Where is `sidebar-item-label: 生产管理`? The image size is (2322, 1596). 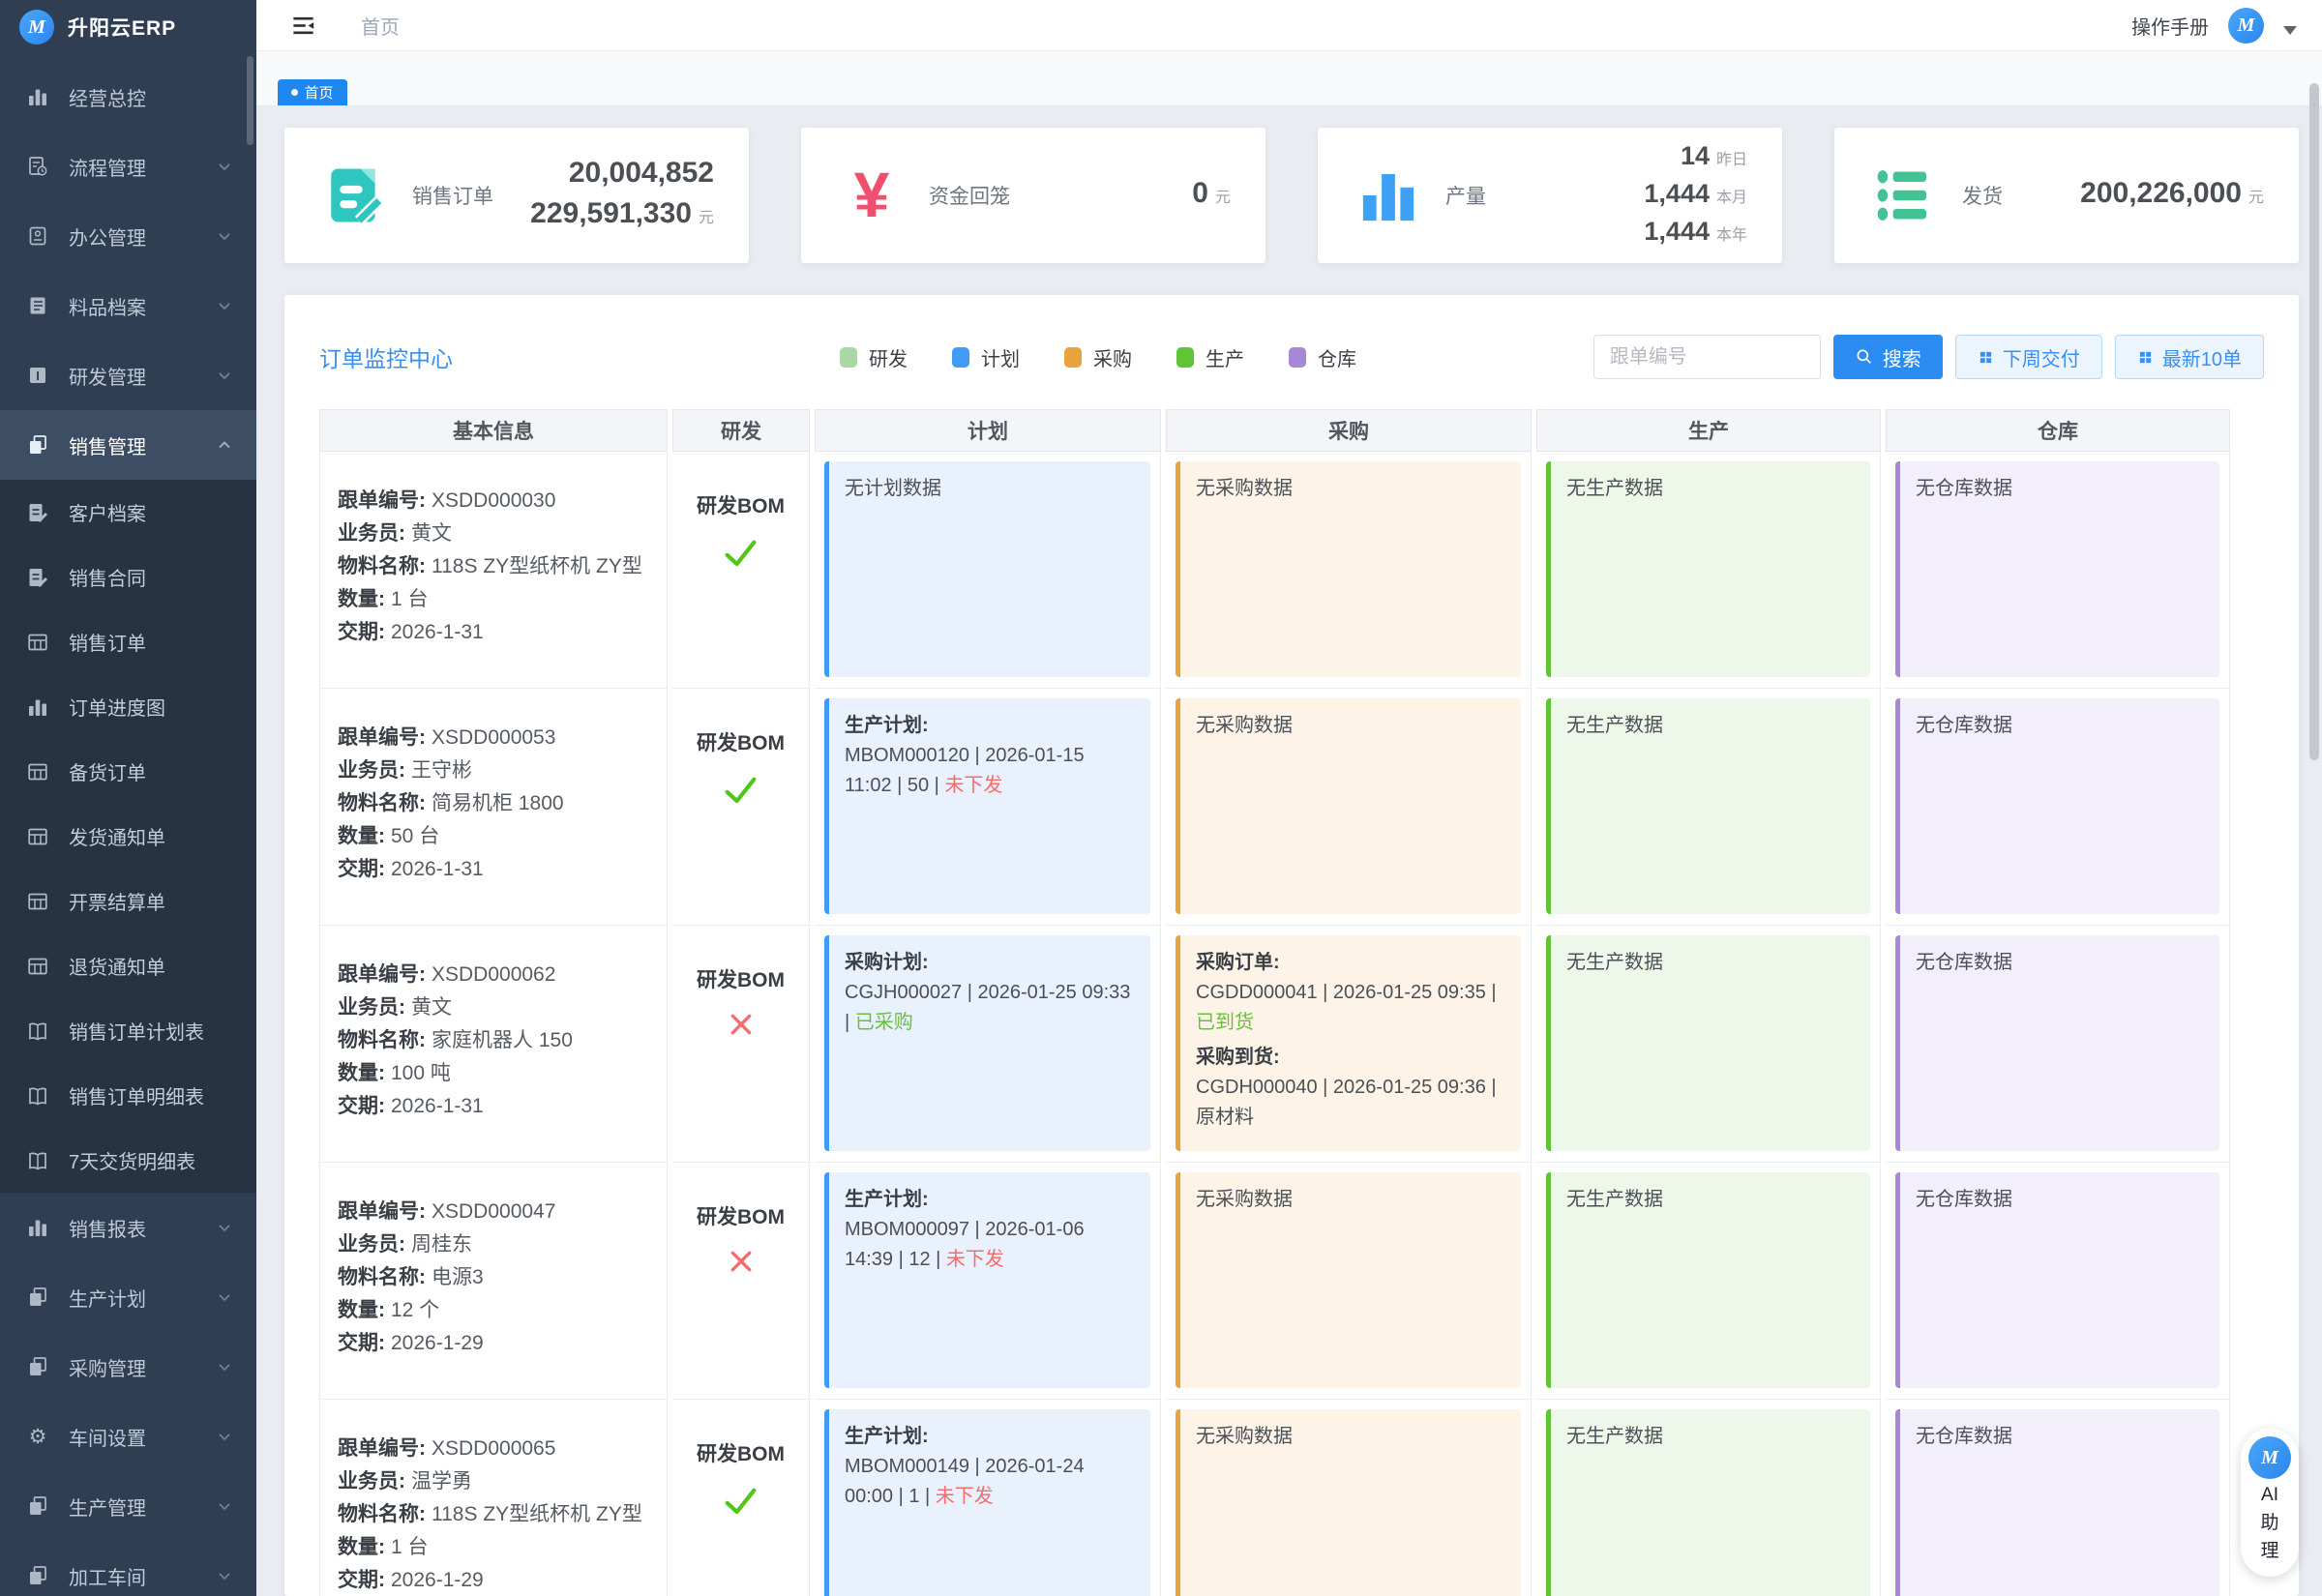
sidebar-item-label: 生产管理 is located at coordinates (107, 1508).